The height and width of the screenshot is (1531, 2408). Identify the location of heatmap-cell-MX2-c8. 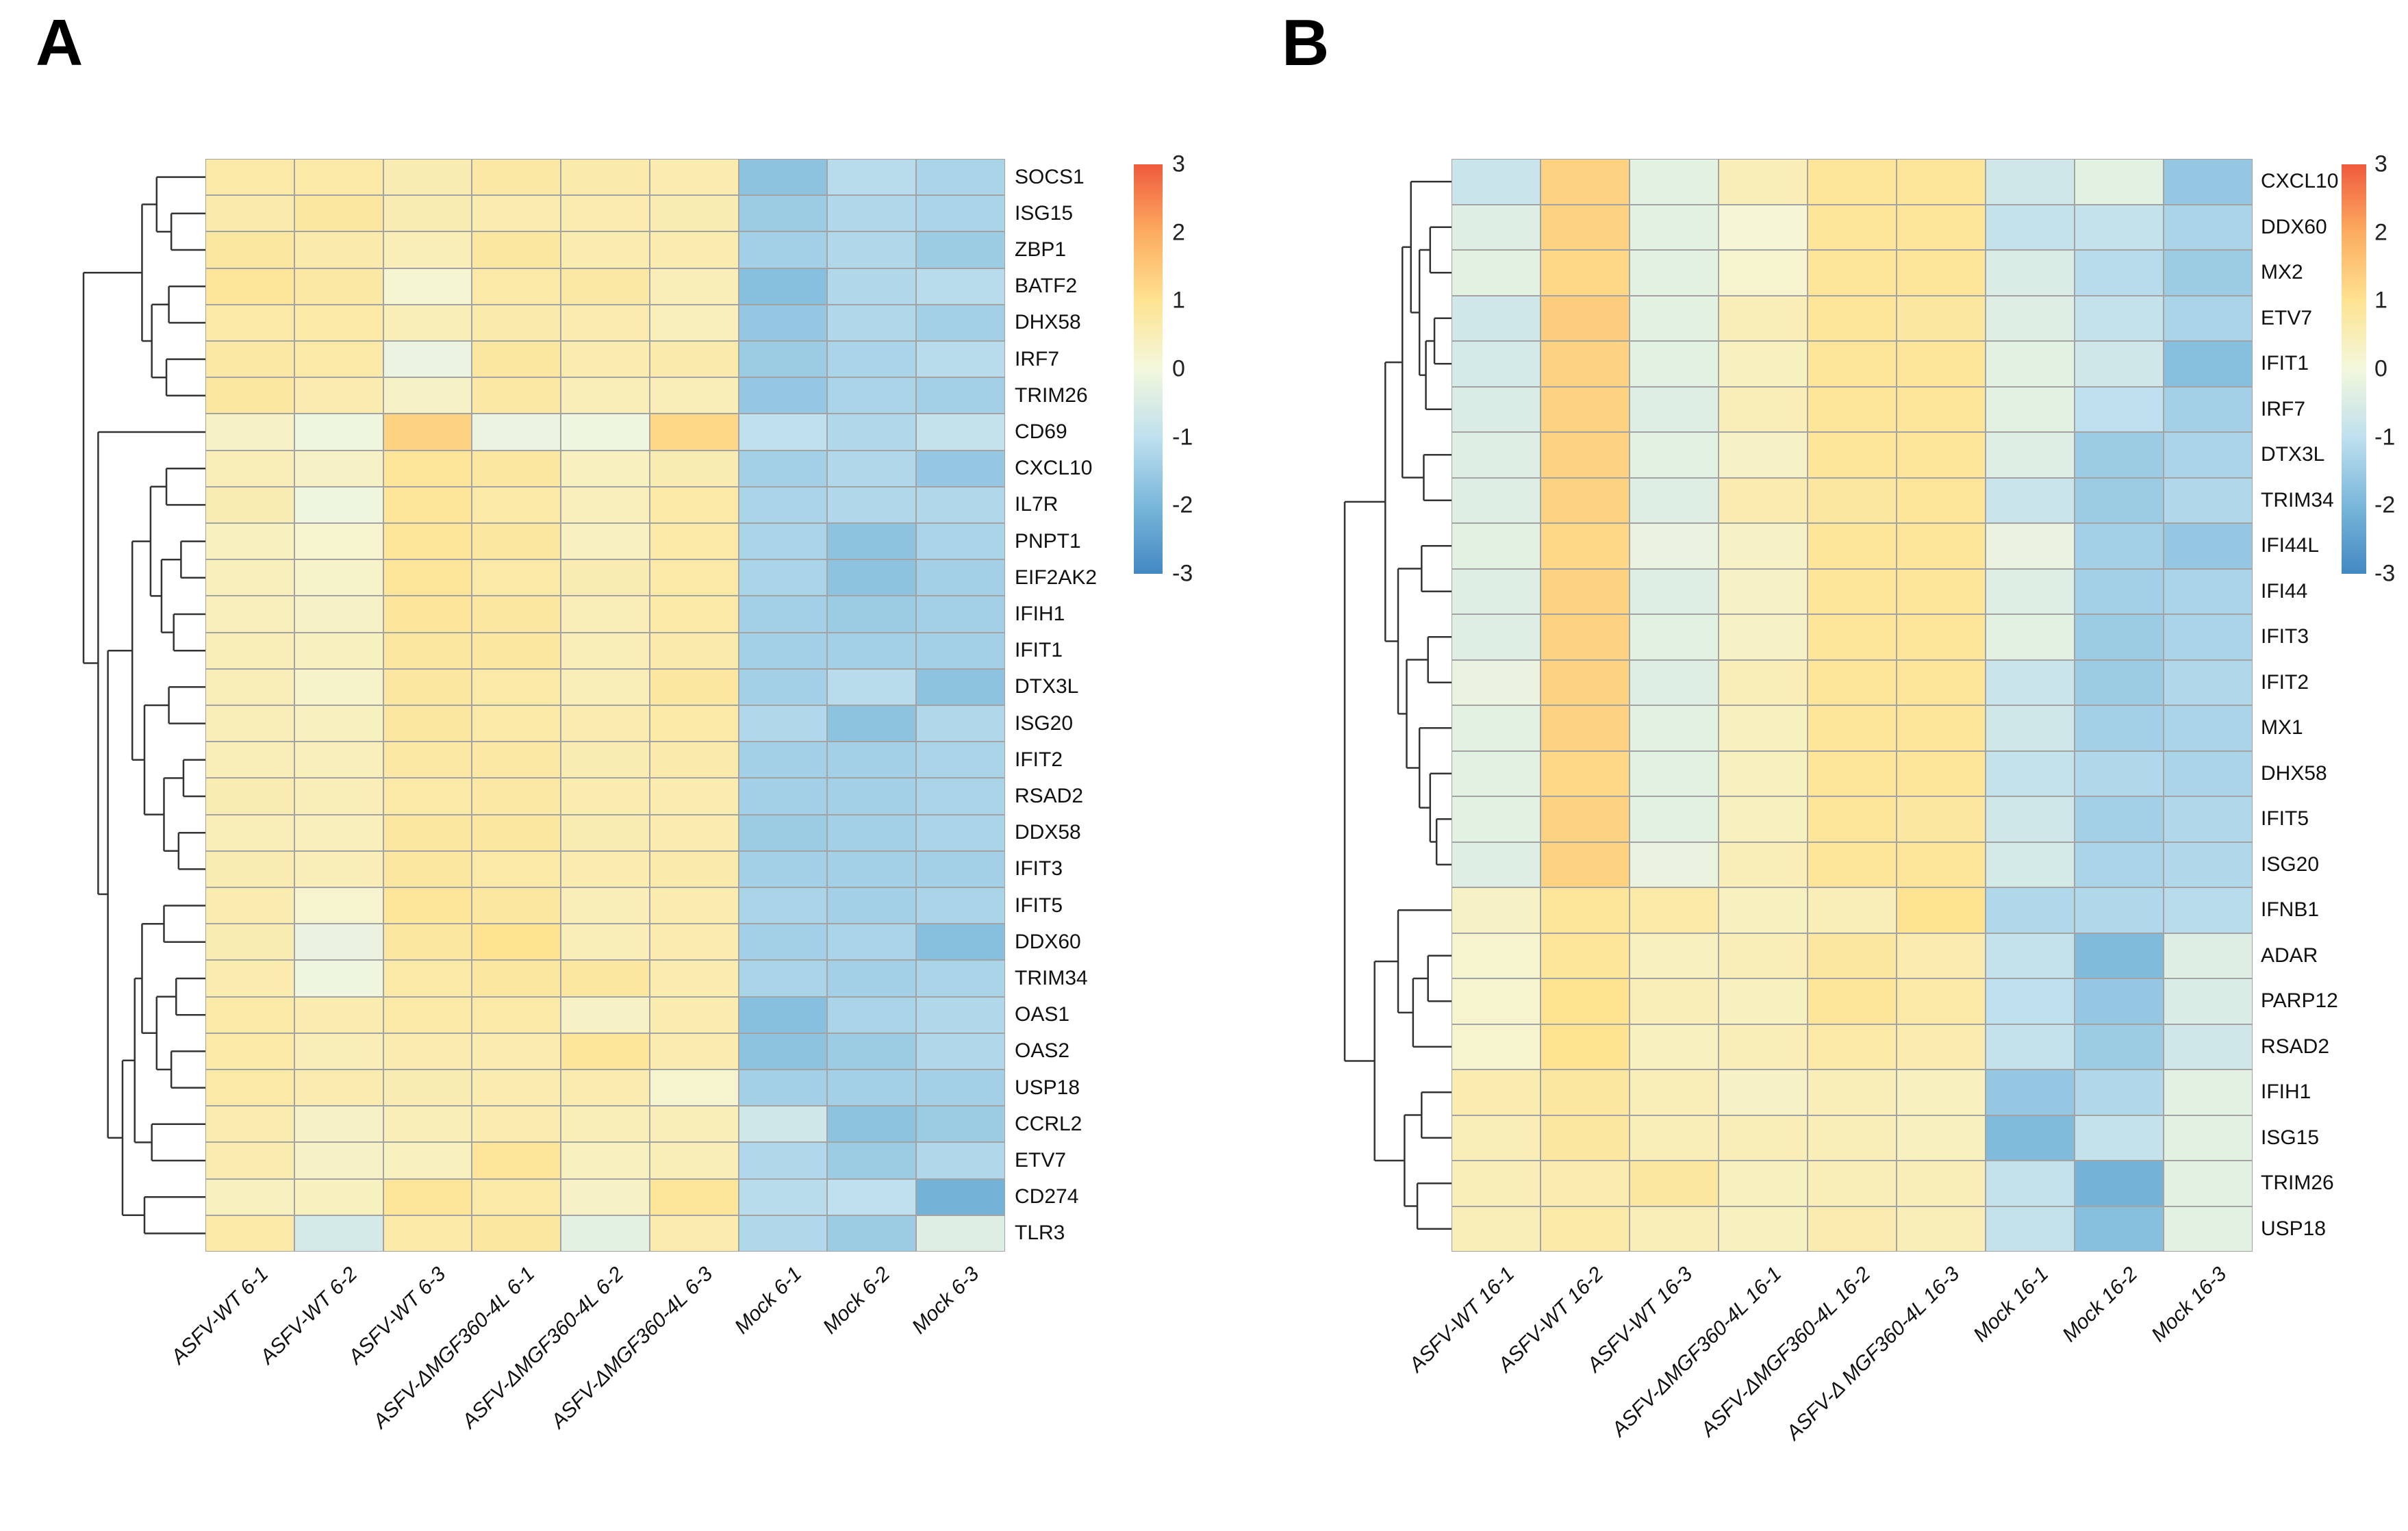
(2119, 273).